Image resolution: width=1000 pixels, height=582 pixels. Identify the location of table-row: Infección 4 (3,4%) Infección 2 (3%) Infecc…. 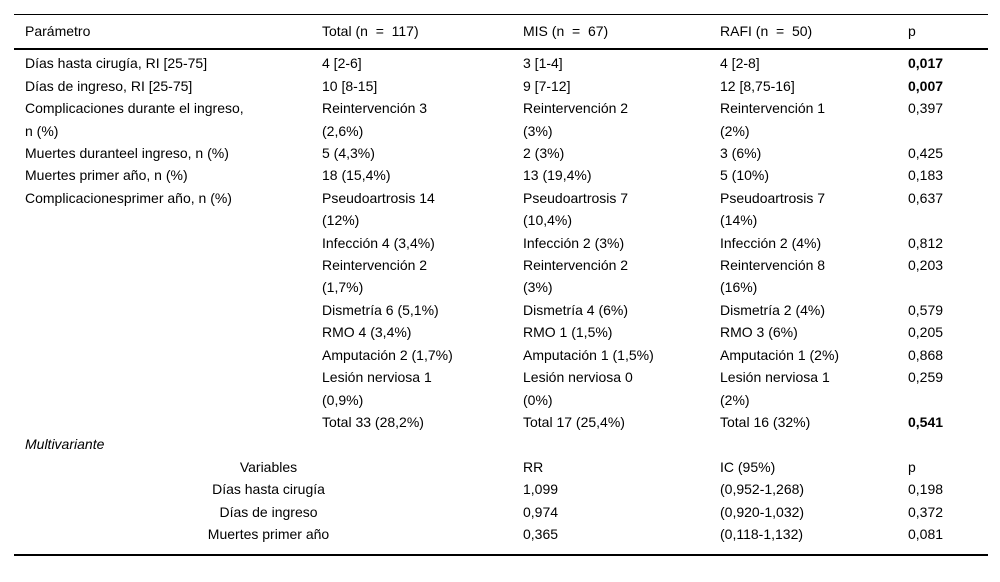
(501, 243).